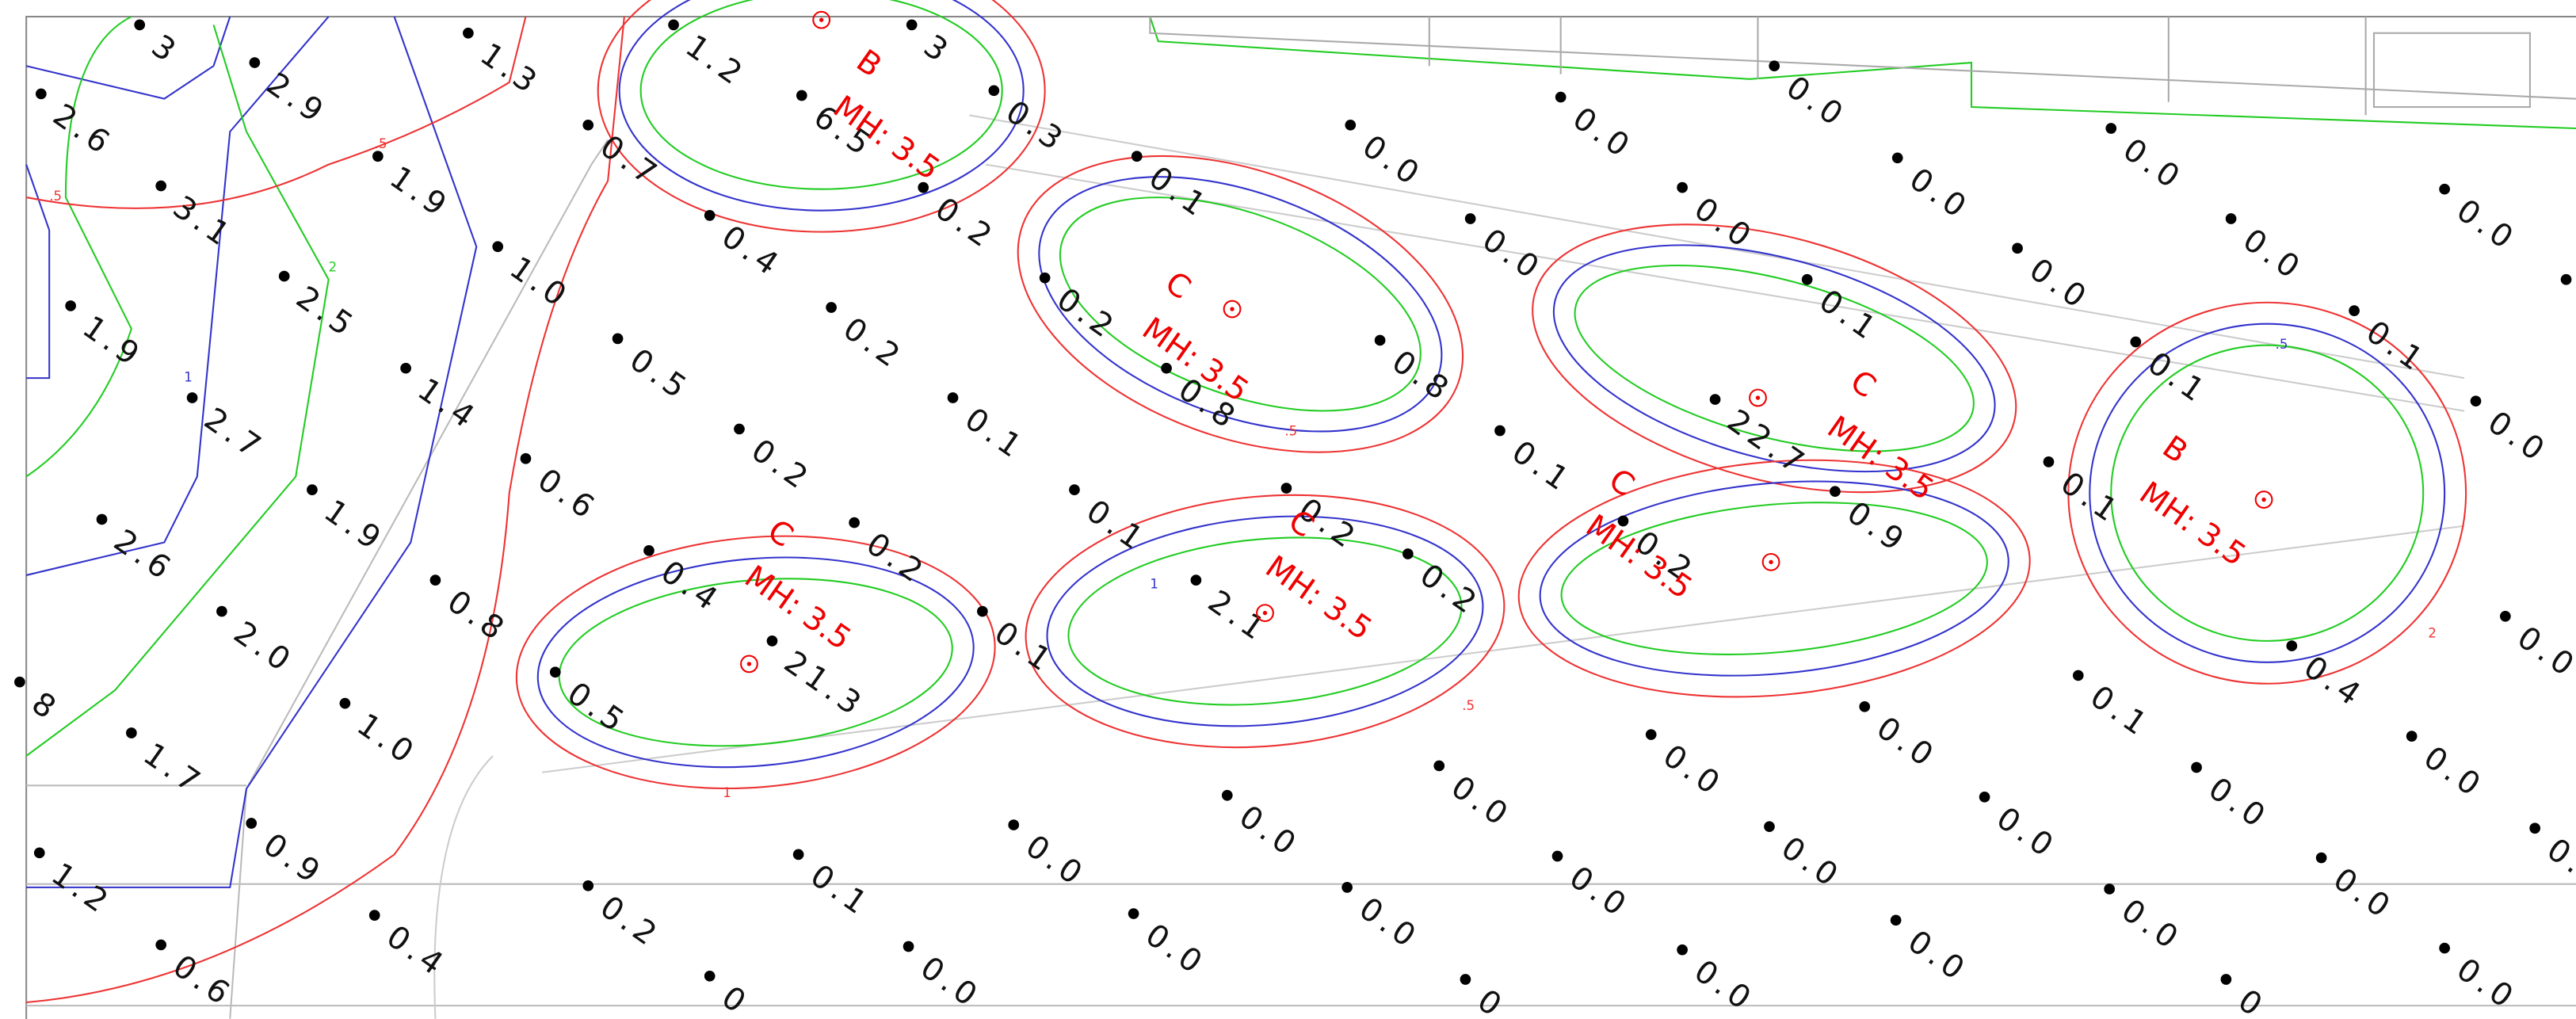 The width and height of the screenshot is (2576, 1019). Describe the element at coordinates (568, 494) in the screenshot. I see `reading-value: 0.6` at that location.